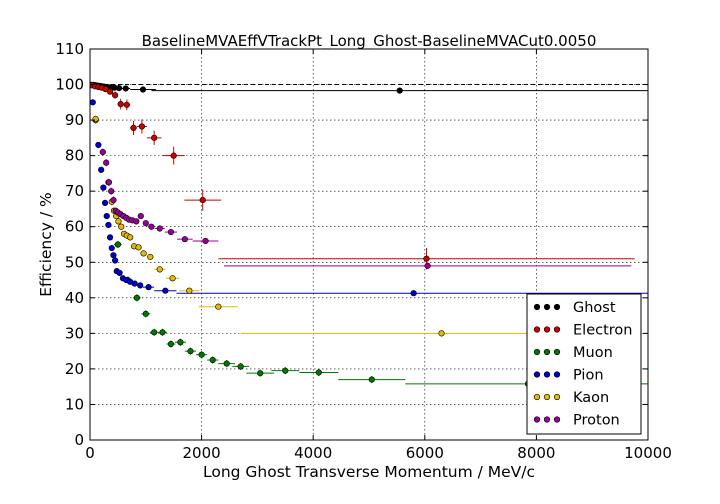 The width and height of the screenshot is (720, 504). What do you see at coordinates (591, 398) in the screenshot?
I see `legend-label-kaon: Kaon` at bounding box center [591, 398].